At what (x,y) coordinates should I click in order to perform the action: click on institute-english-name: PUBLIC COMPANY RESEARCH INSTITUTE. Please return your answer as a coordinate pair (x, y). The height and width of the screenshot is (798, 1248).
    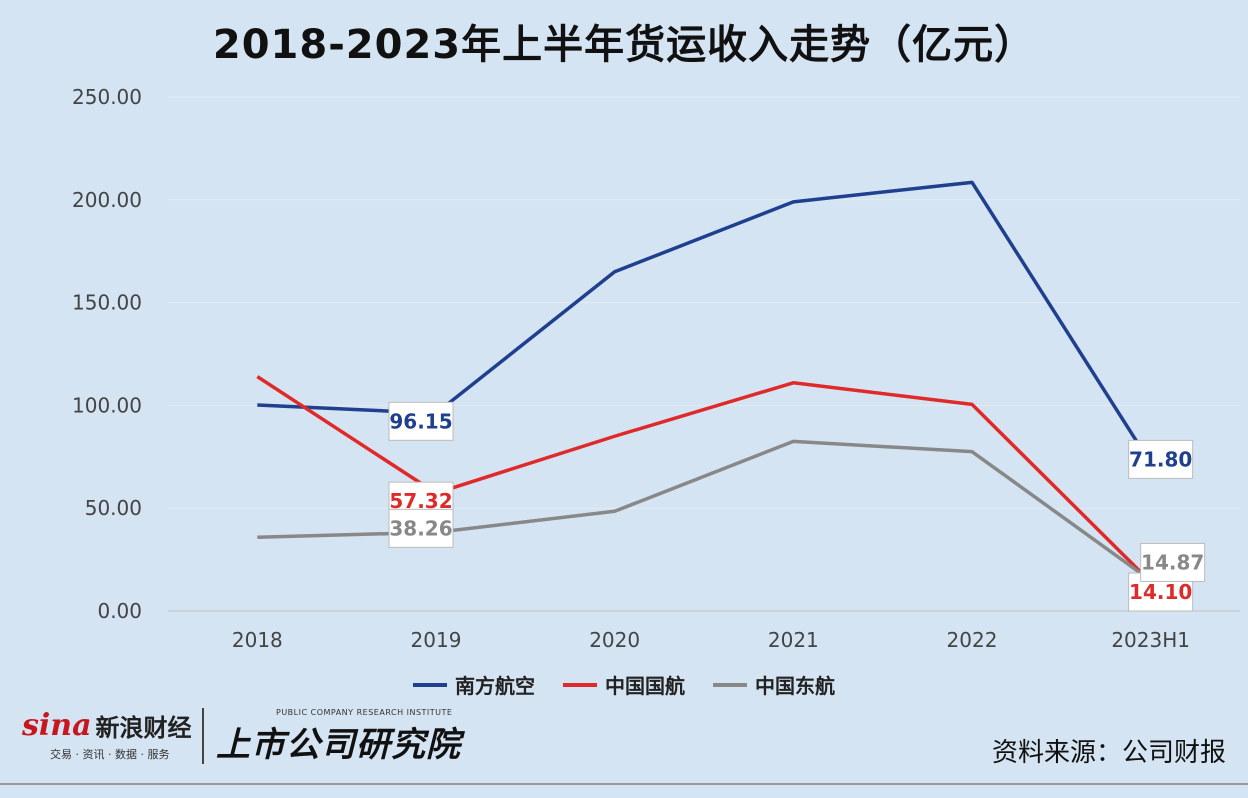
    Looking at the image, I should click on (364, 712).